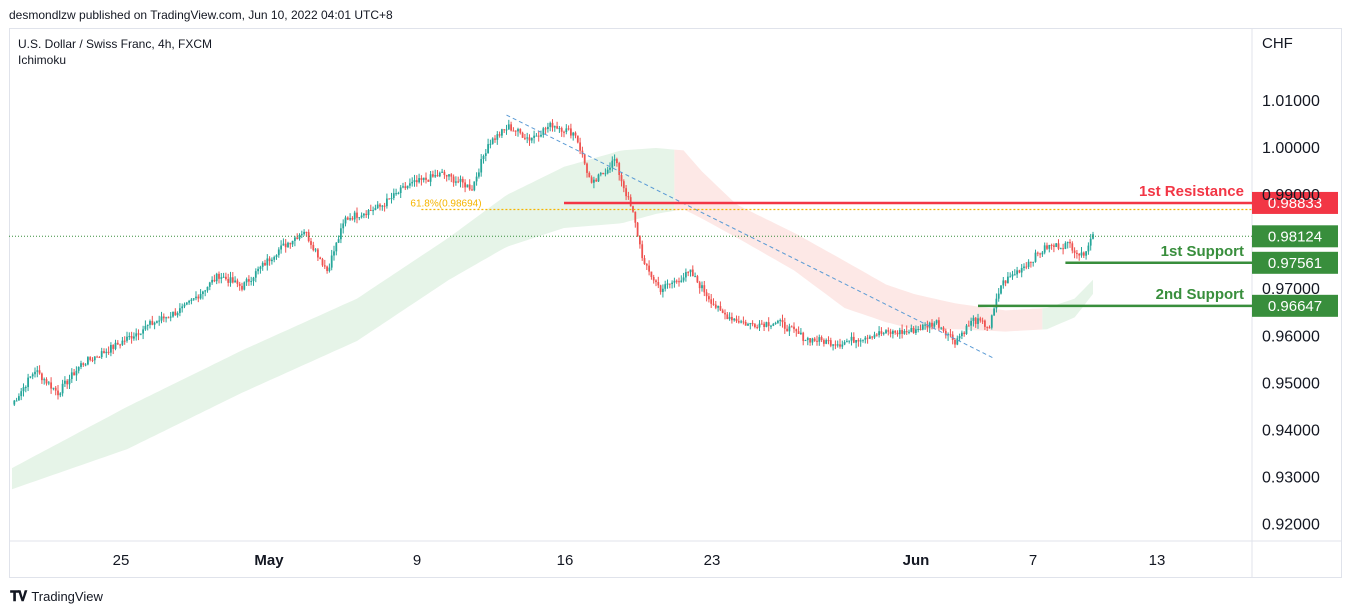  What do you see at coordinates (269, 560) in the screenshot?
I see `x-tick-label: May` at bounding box center [269, 560].